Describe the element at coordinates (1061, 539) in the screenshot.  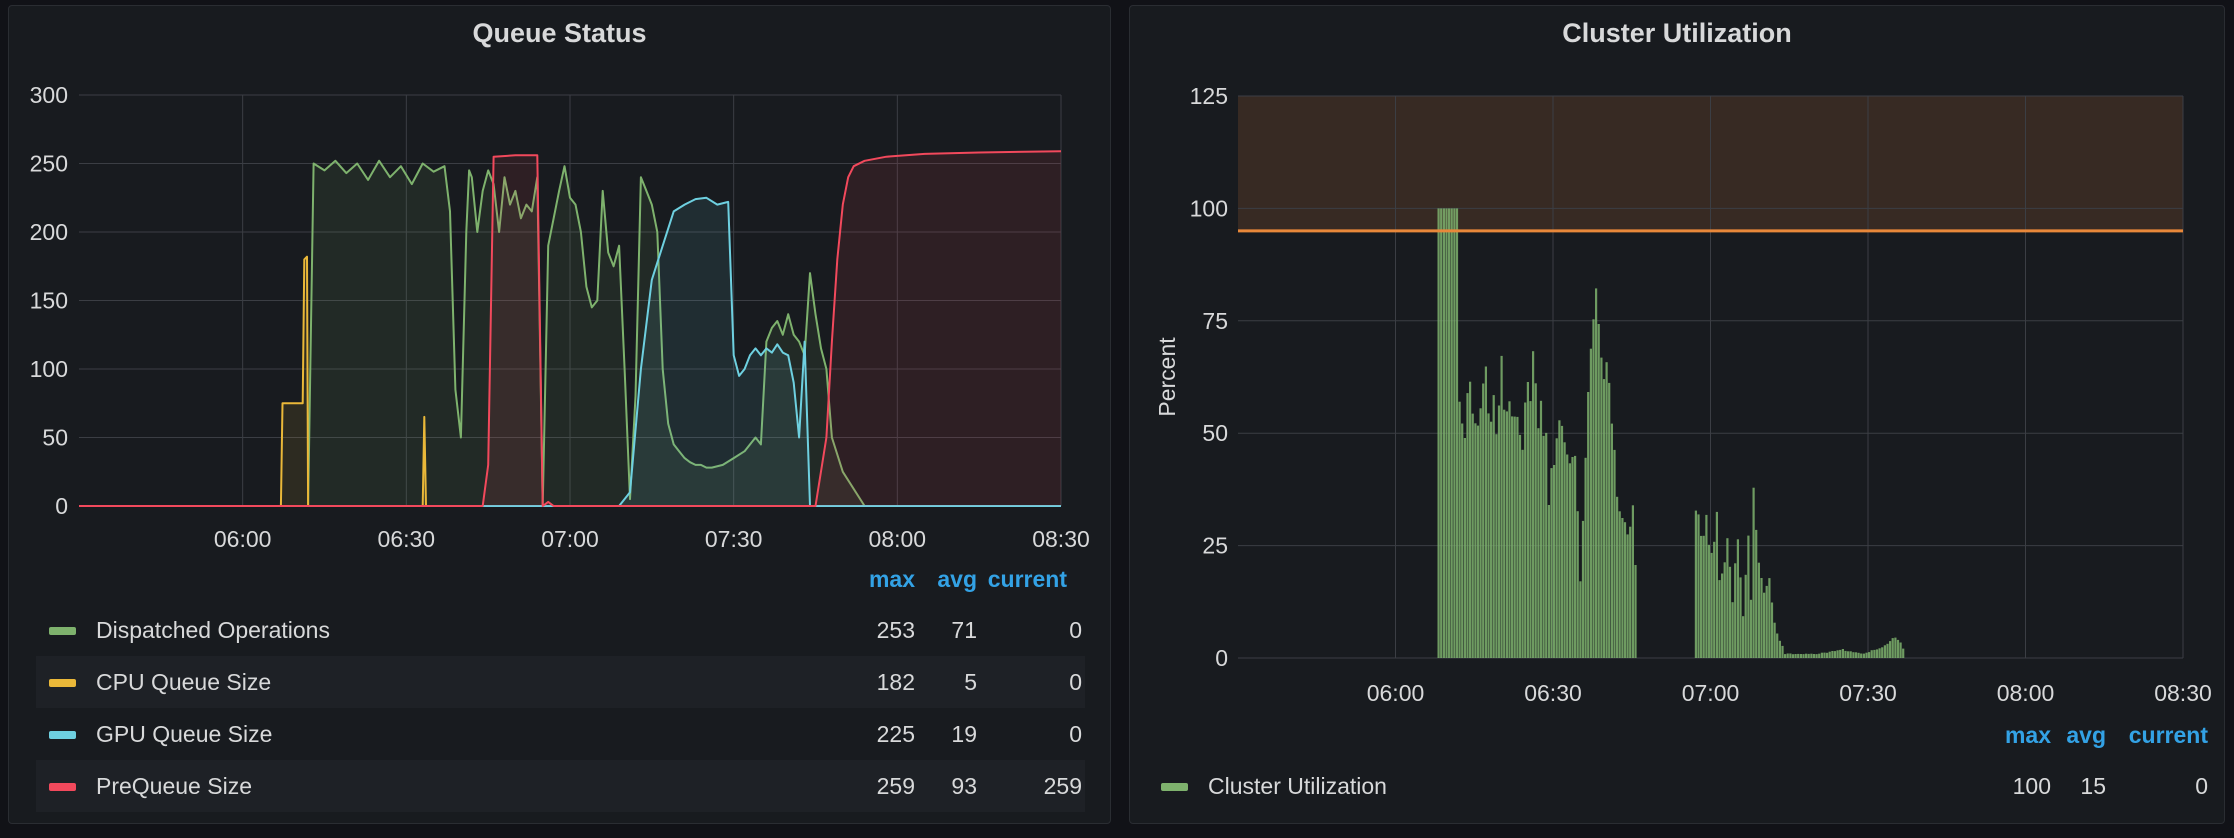
I see `x-tick-label: 08:30` at that location.